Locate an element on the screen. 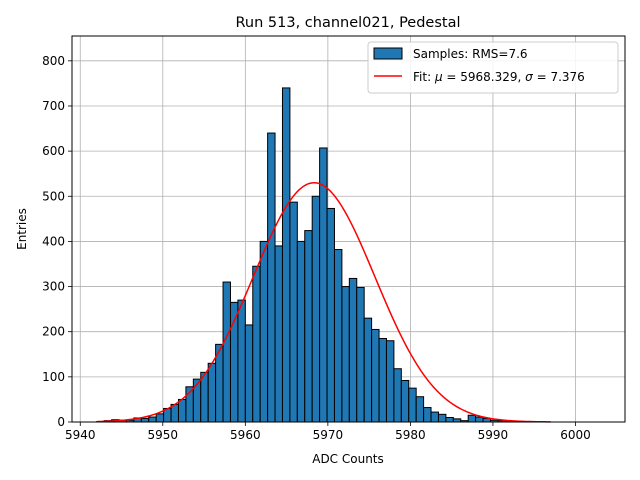  x-tick-label: 6000 is located at coordinates (575, 435).